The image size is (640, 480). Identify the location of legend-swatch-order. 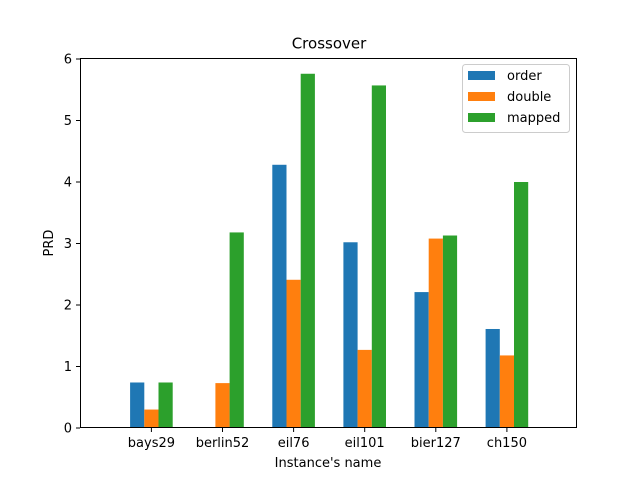
(481, 75).